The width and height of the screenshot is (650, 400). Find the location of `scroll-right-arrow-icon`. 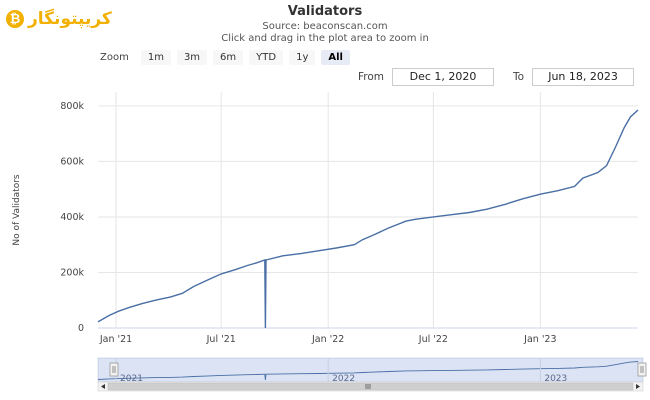

scroll-right-arrow-icon is located at coordinates (638, 386).